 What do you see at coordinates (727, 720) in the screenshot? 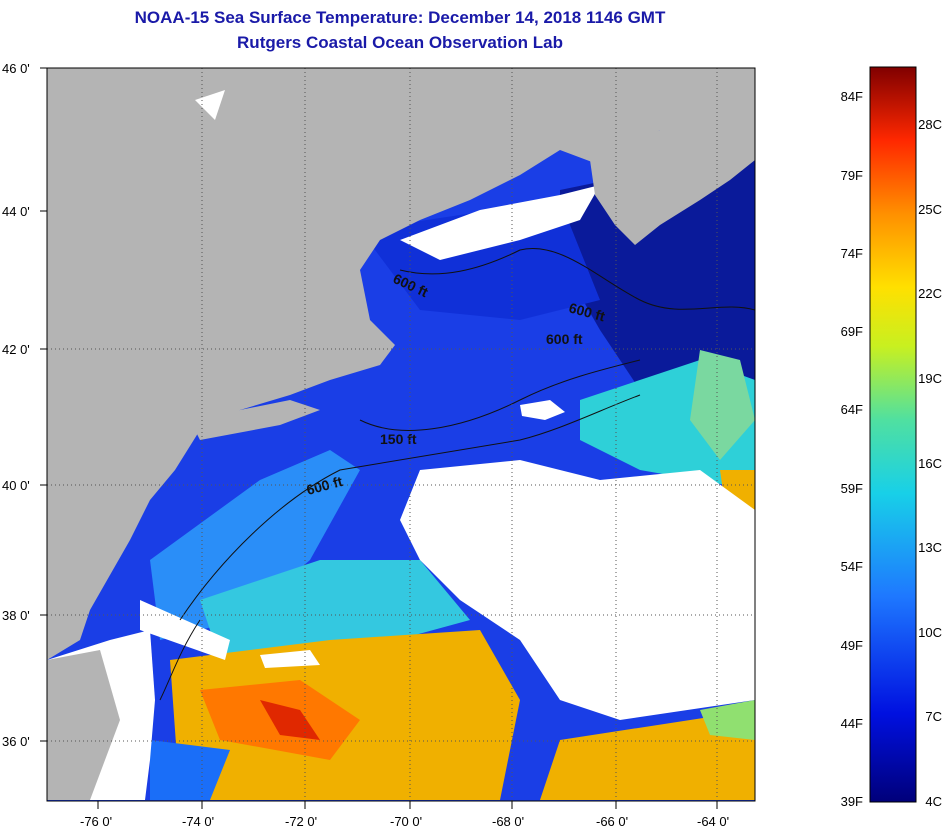
I see `southeast-green` at bounding box center [727, 720].